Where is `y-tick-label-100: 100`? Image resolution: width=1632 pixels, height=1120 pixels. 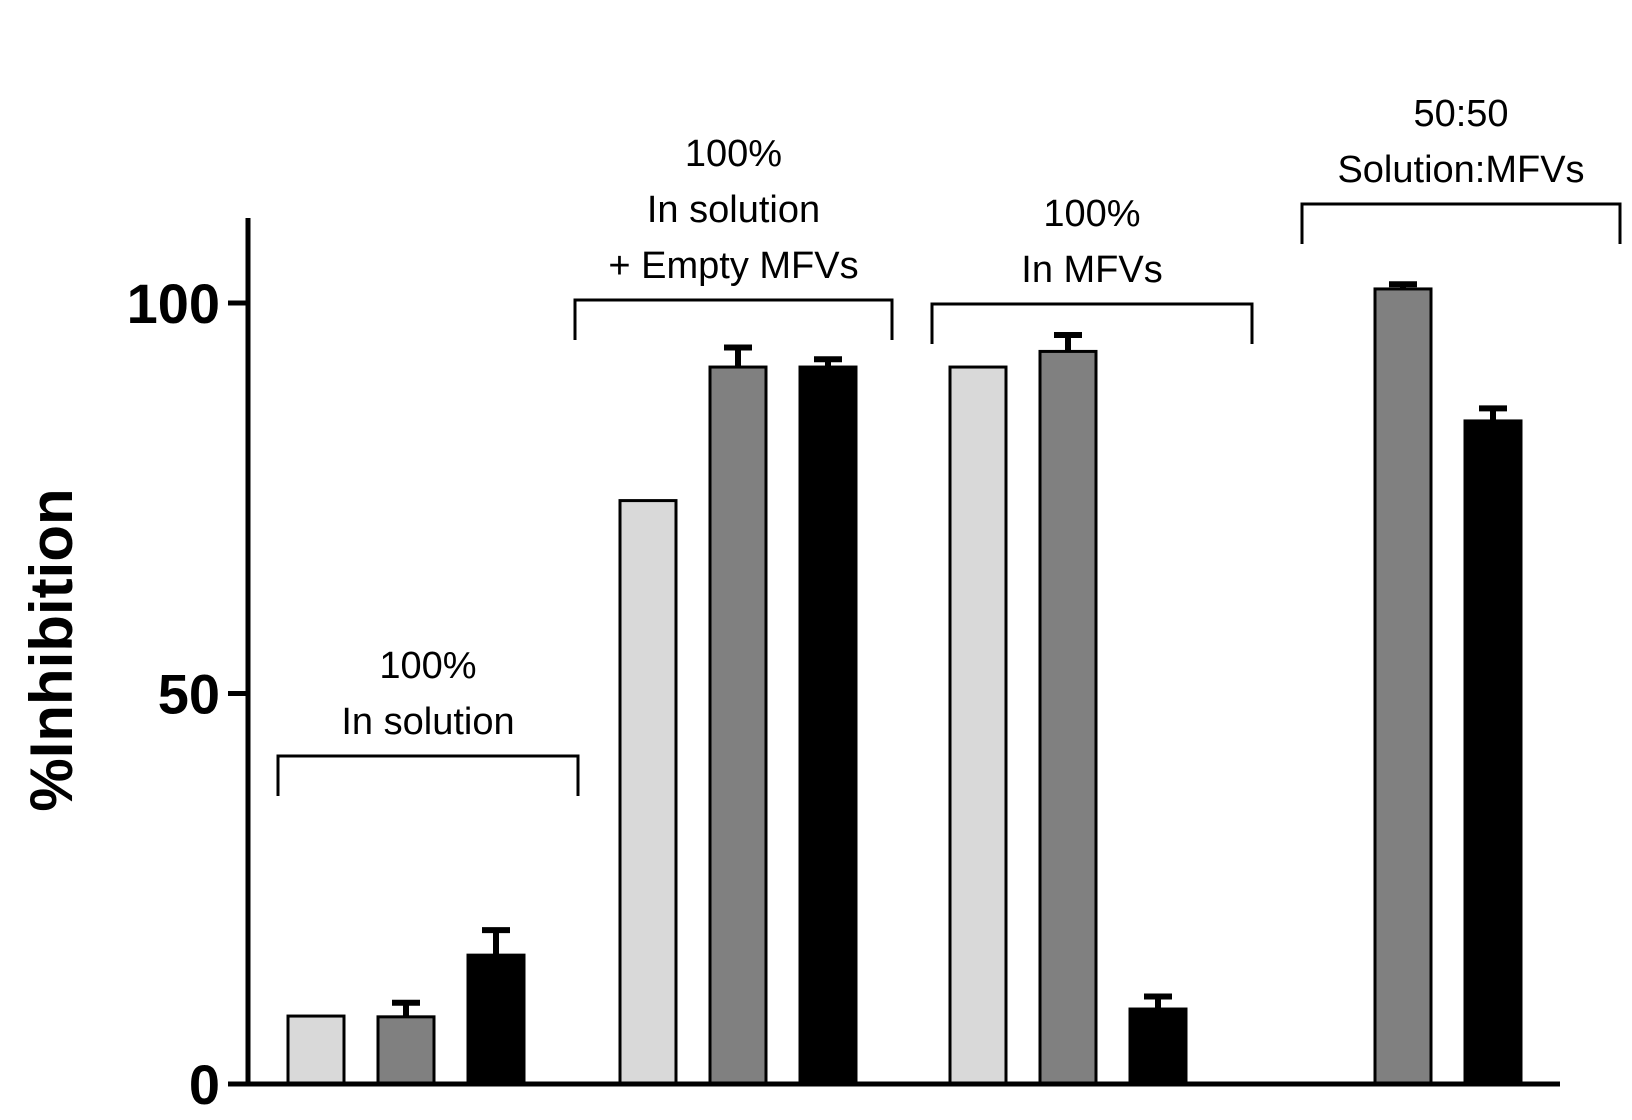 y-tick-label-100: 100 is located at coordinates (173, 303).